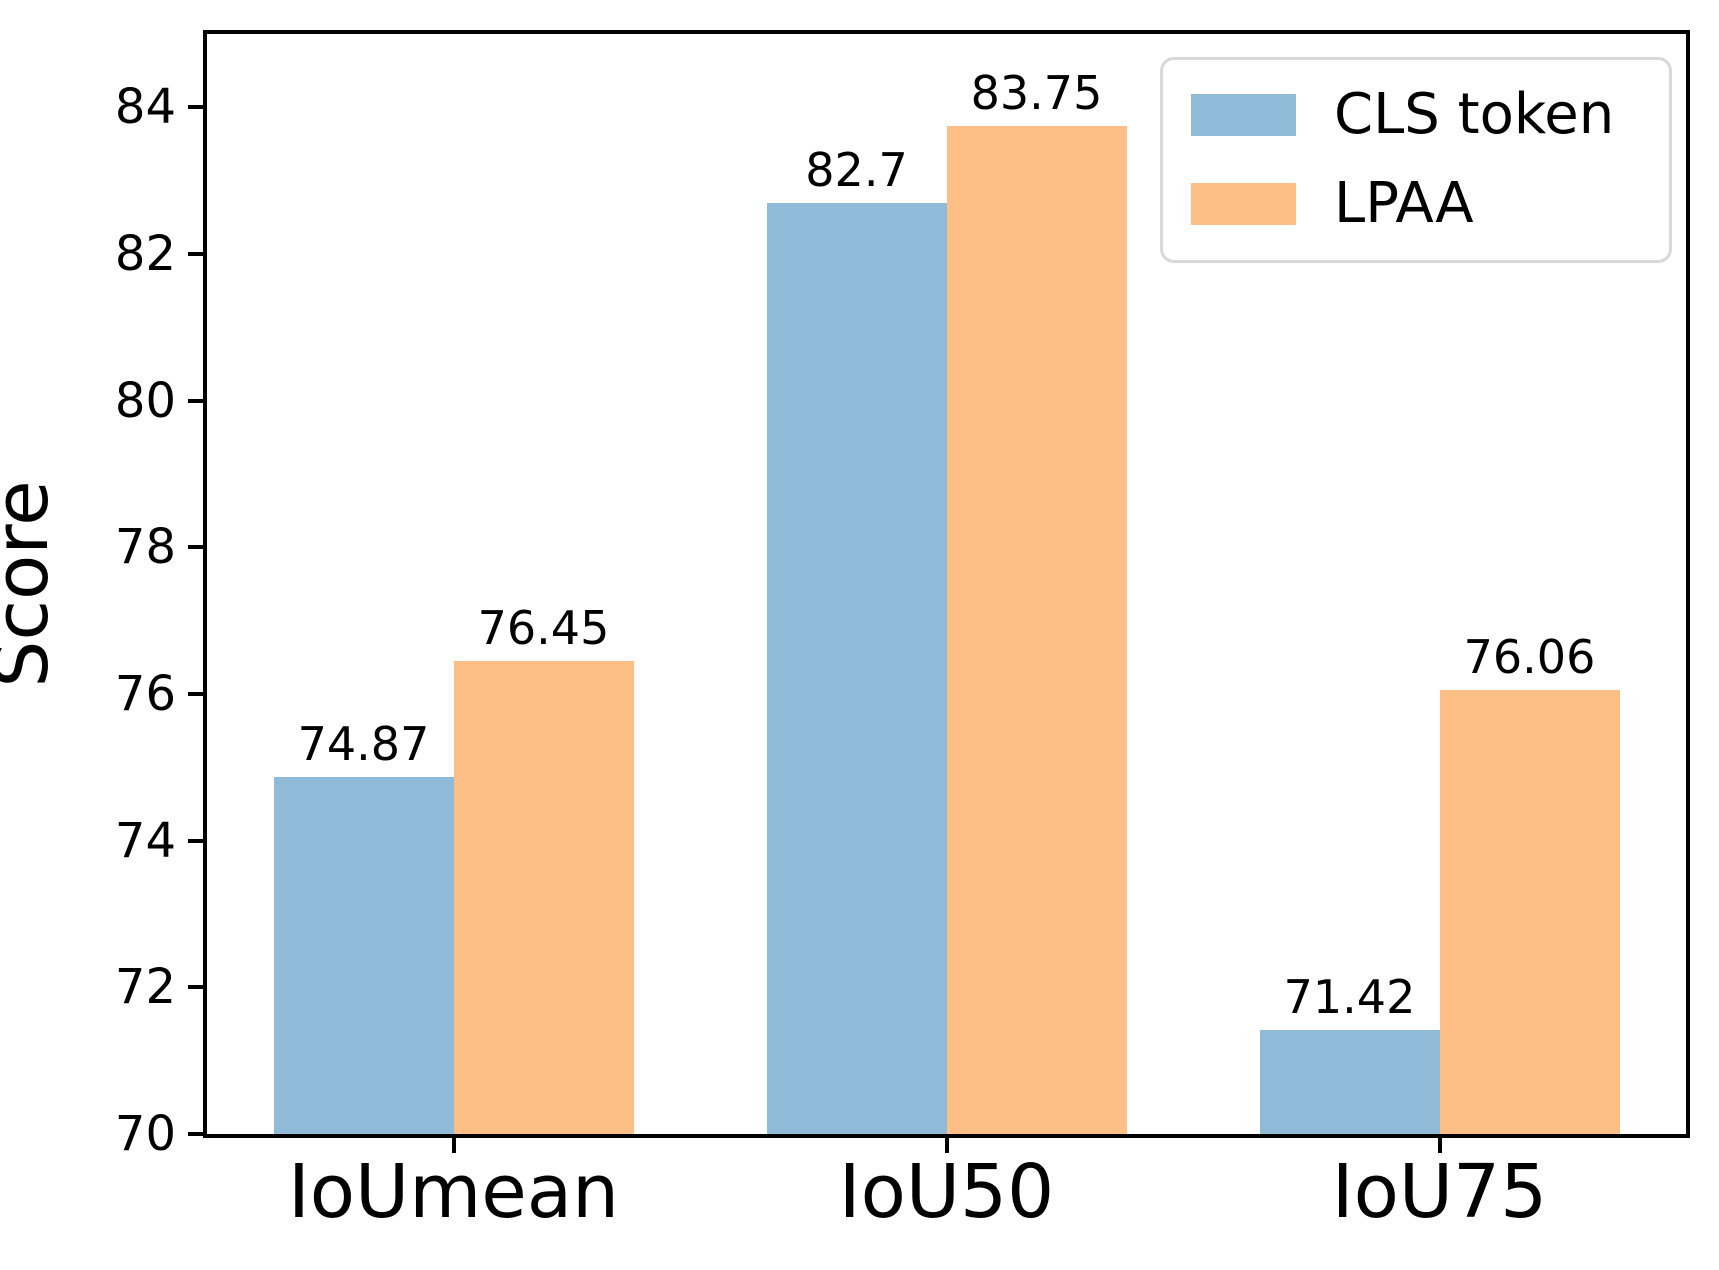 The height and width of the screenshot is (1270, 1719). I want to click on bar-value-label: 82.7, so click(856, 169).